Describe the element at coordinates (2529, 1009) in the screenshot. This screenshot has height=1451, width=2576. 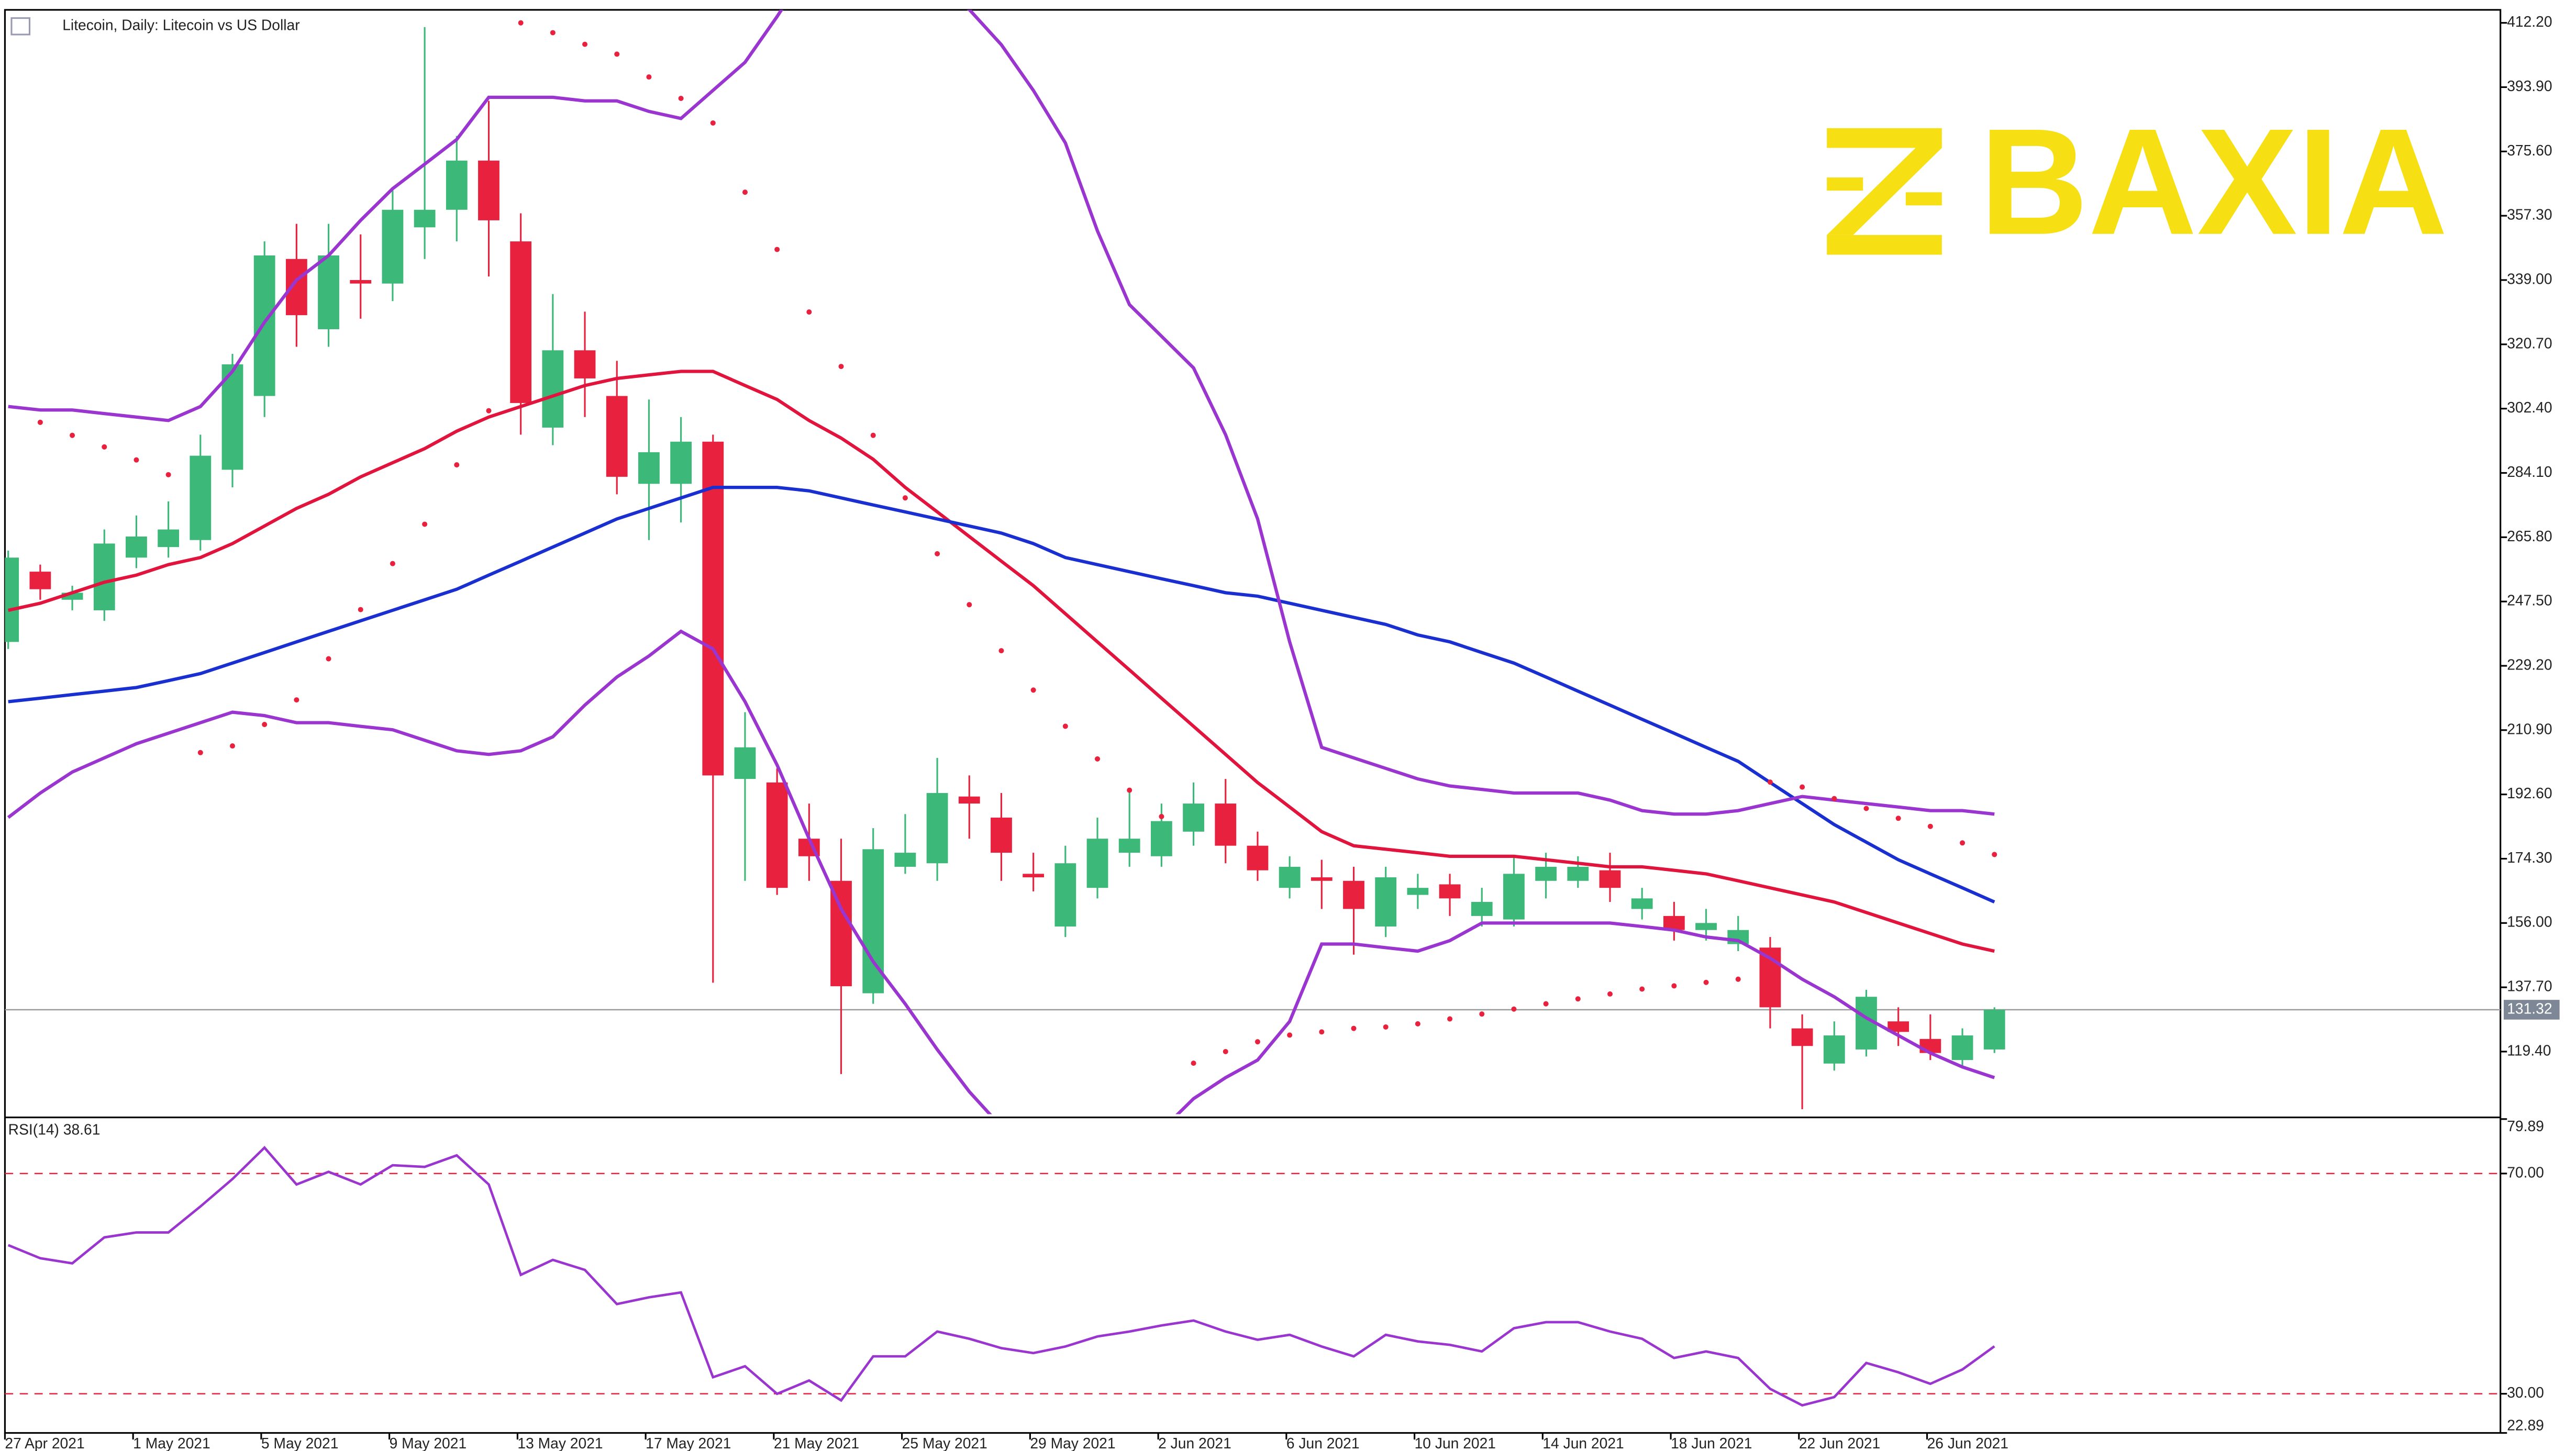
I see `last-price-label: 131.32` at that location.